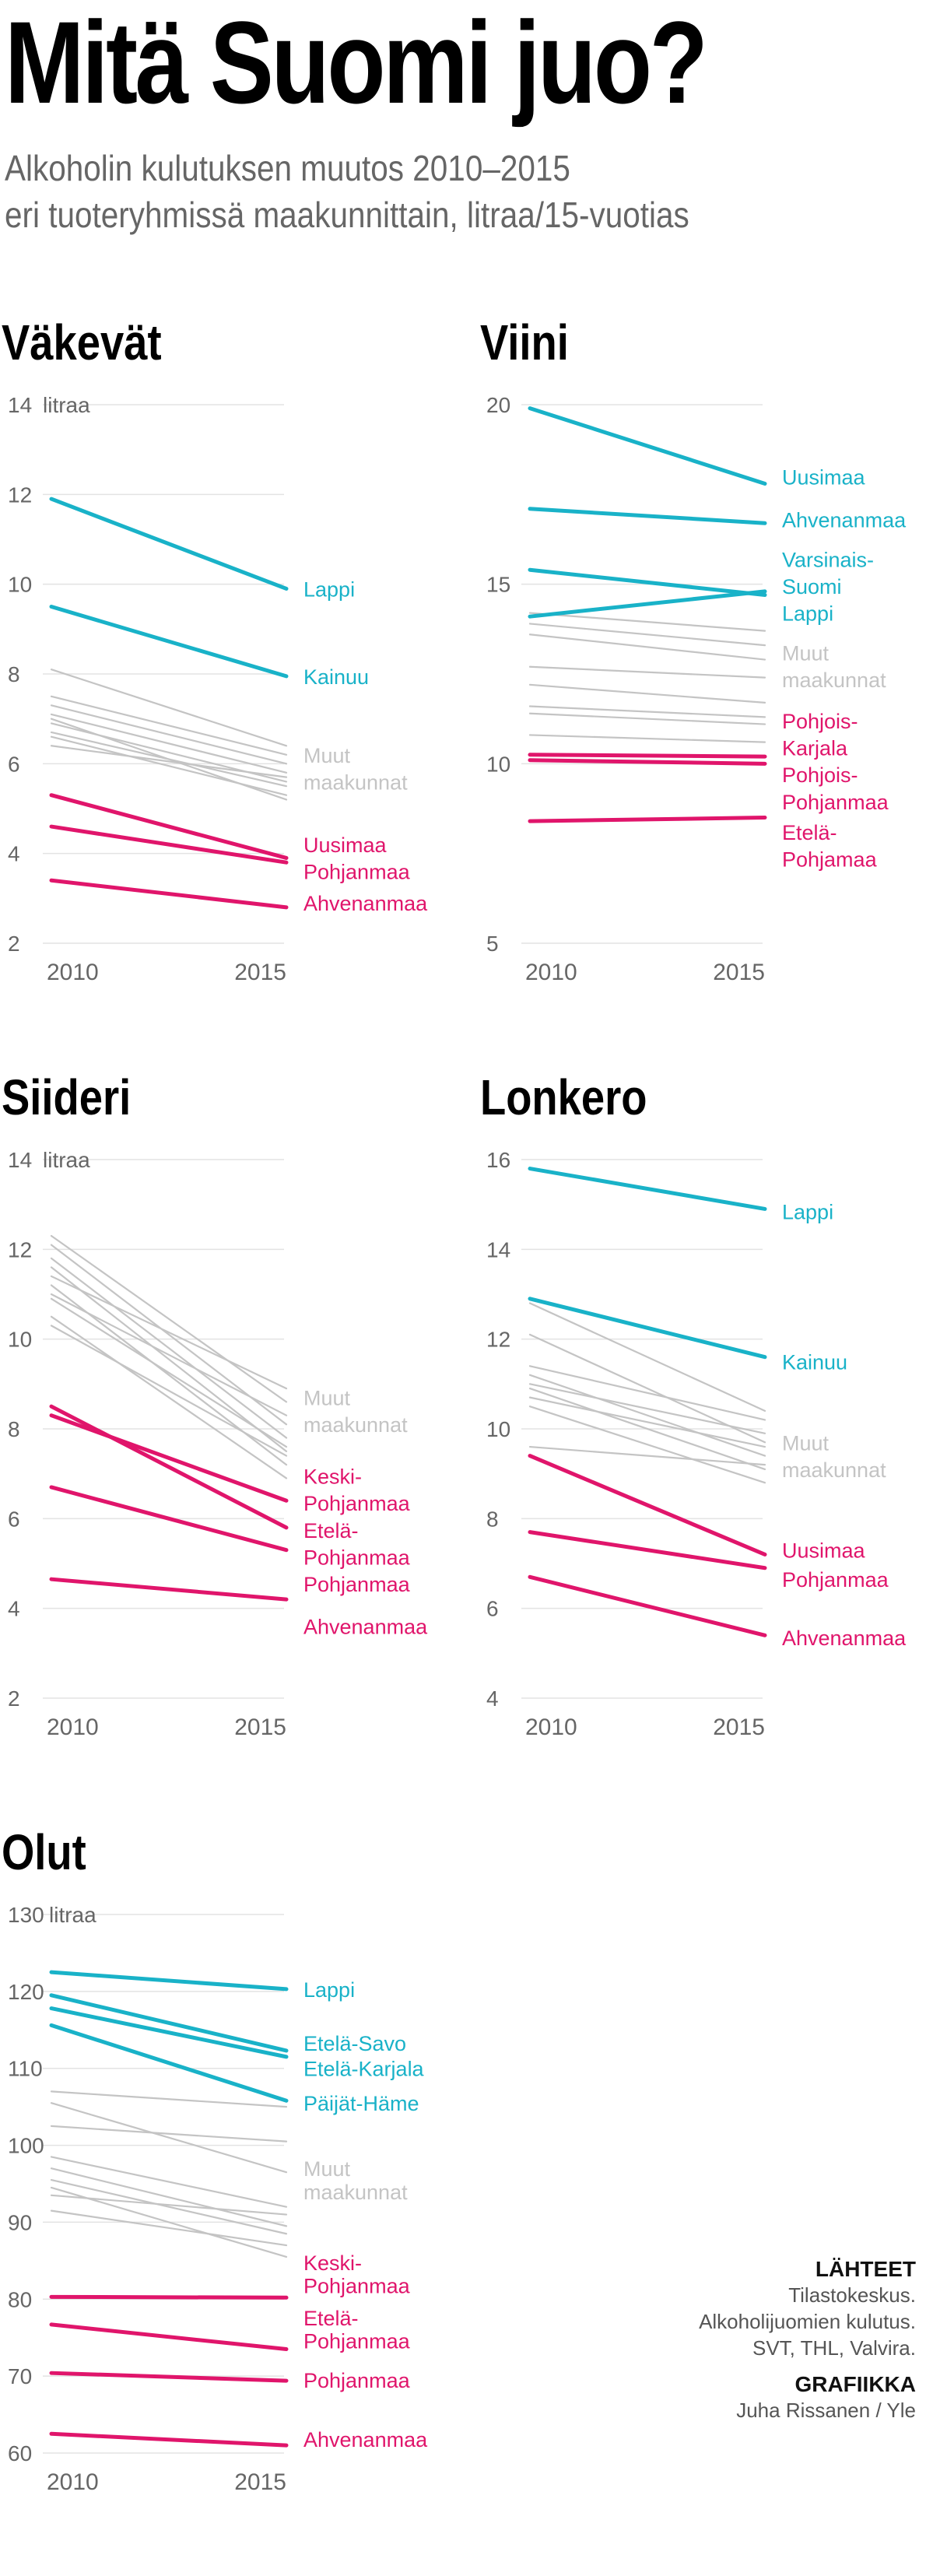 This screenshot has width=933, height=2576. What do you see at coordinates (647, 583) in the screenshot?
I see `series-line-varsinais-suomi` at bounding box center [647, 583].